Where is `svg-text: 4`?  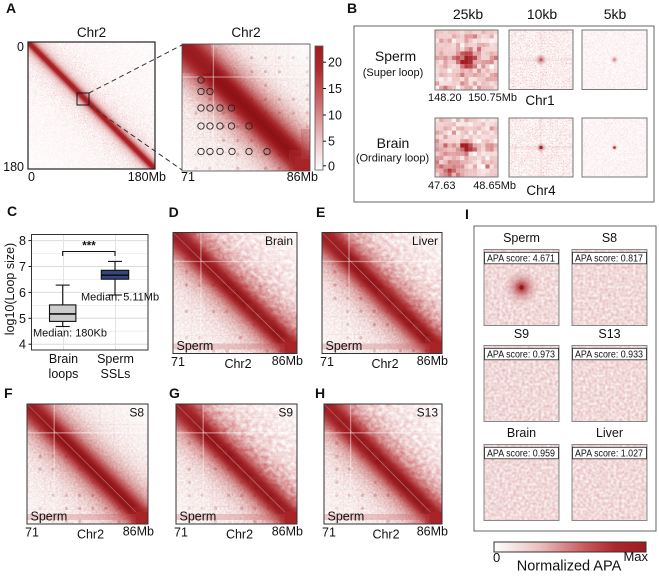
svg-text: 4 is located at coordinates (22, 345).